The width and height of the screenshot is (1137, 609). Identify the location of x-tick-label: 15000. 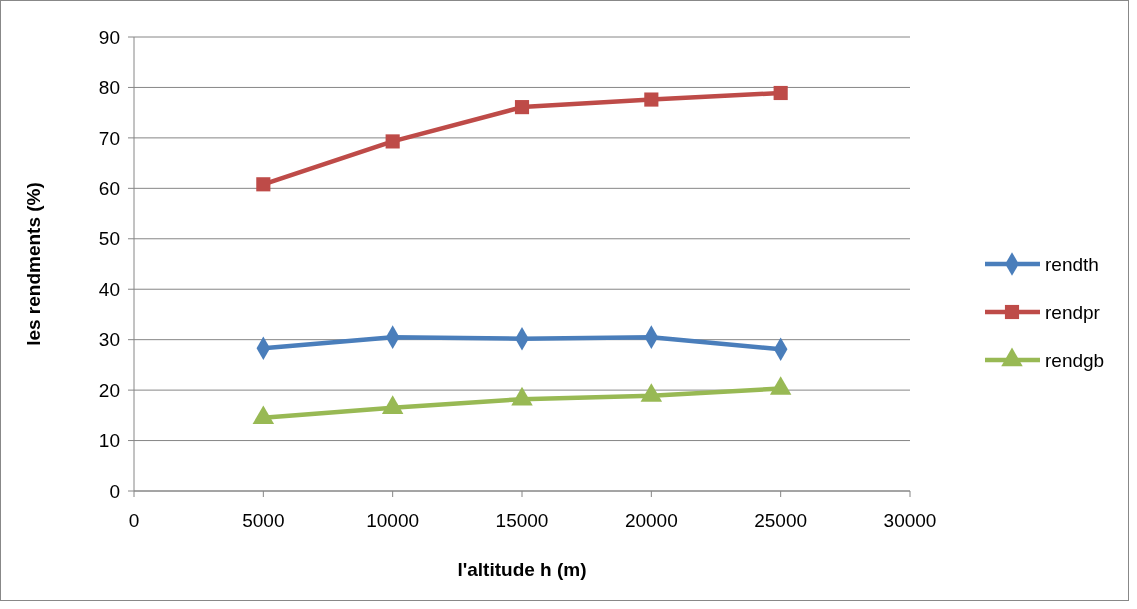
(522, 520).